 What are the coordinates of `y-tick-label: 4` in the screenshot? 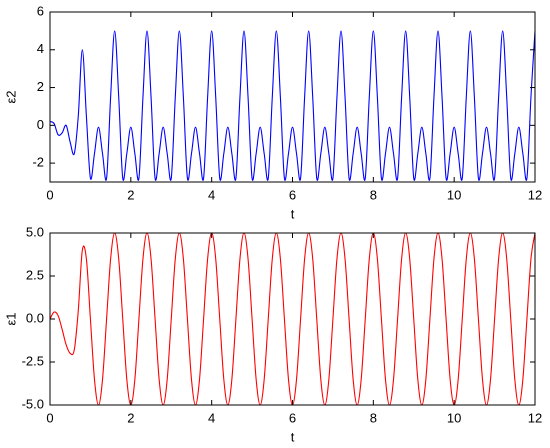 It's located at (40, 48).